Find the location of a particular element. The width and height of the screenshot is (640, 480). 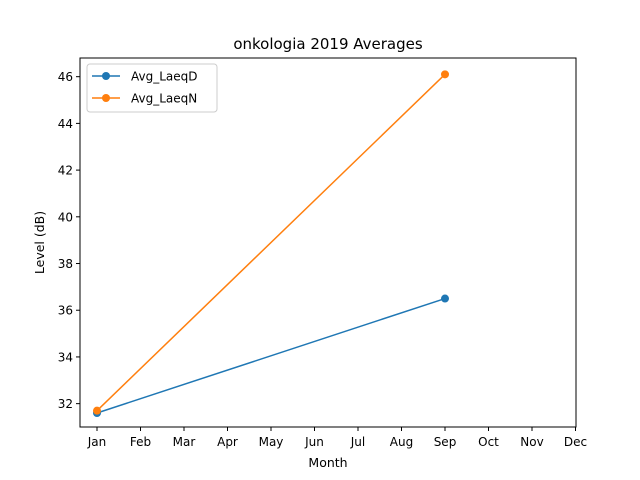

x-axis-label: Month is located at coordinates (327, 462).